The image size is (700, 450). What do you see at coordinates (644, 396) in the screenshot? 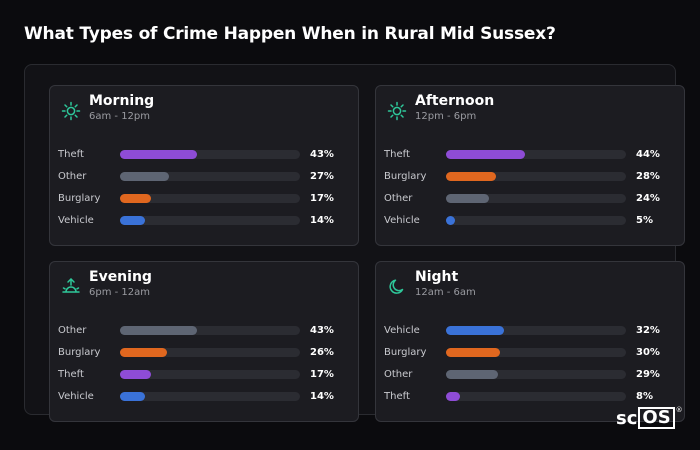
I see `bar-value-label: 8%` at bounding box center [644, 396].